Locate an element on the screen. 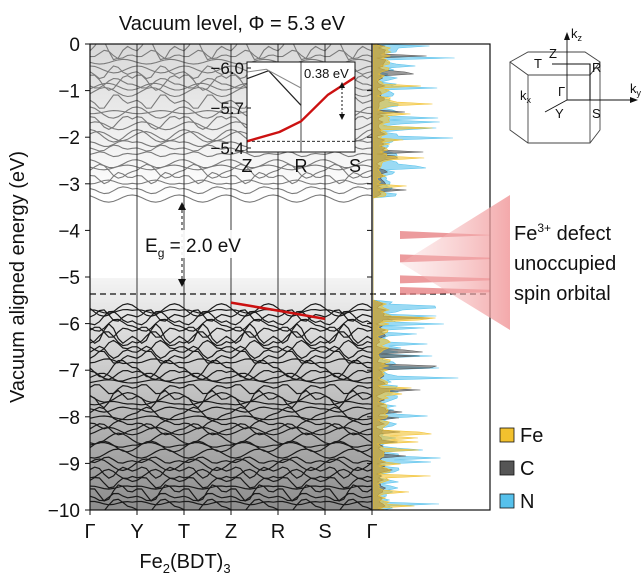 This screenshot has height=576, width=643. y-tick-label: −10 is located at coordinates (64, 511).